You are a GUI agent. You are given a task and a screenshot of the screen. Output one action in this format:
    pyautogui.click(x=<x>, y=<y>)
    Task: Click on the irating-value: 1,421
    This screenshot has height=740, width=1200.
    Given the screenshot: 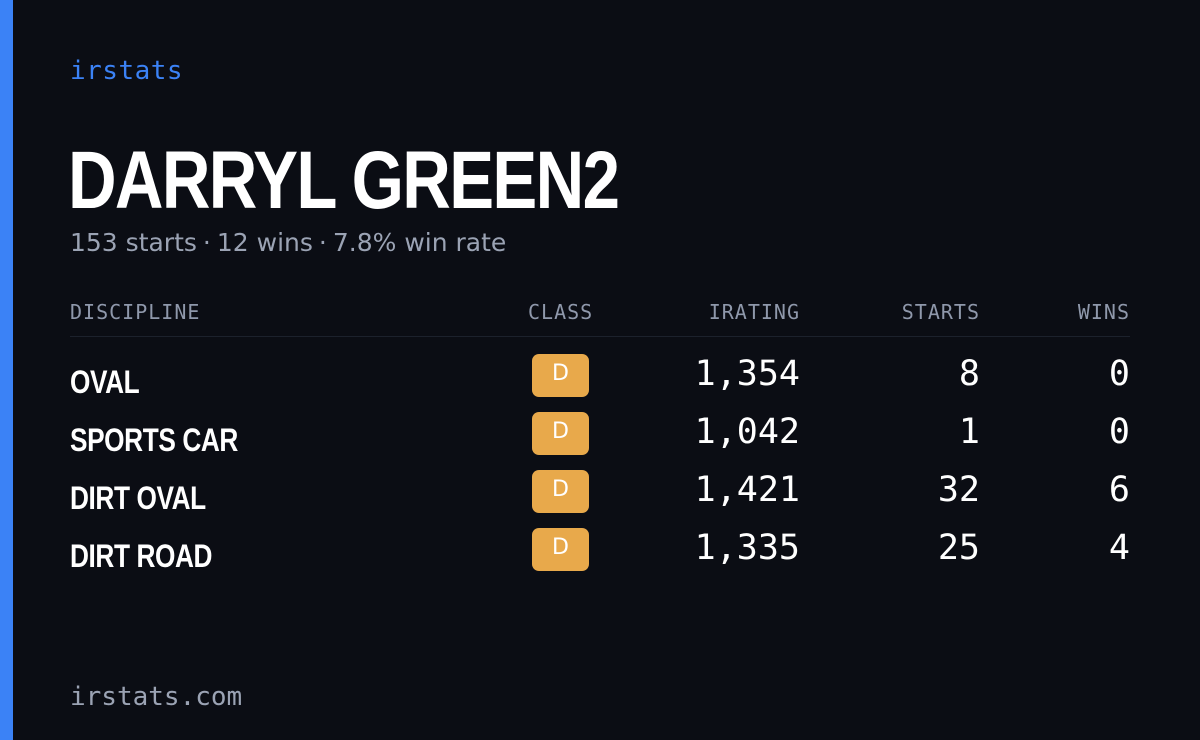 What is the action you would take?
    pyautogui.click(x=747, y=490)
    